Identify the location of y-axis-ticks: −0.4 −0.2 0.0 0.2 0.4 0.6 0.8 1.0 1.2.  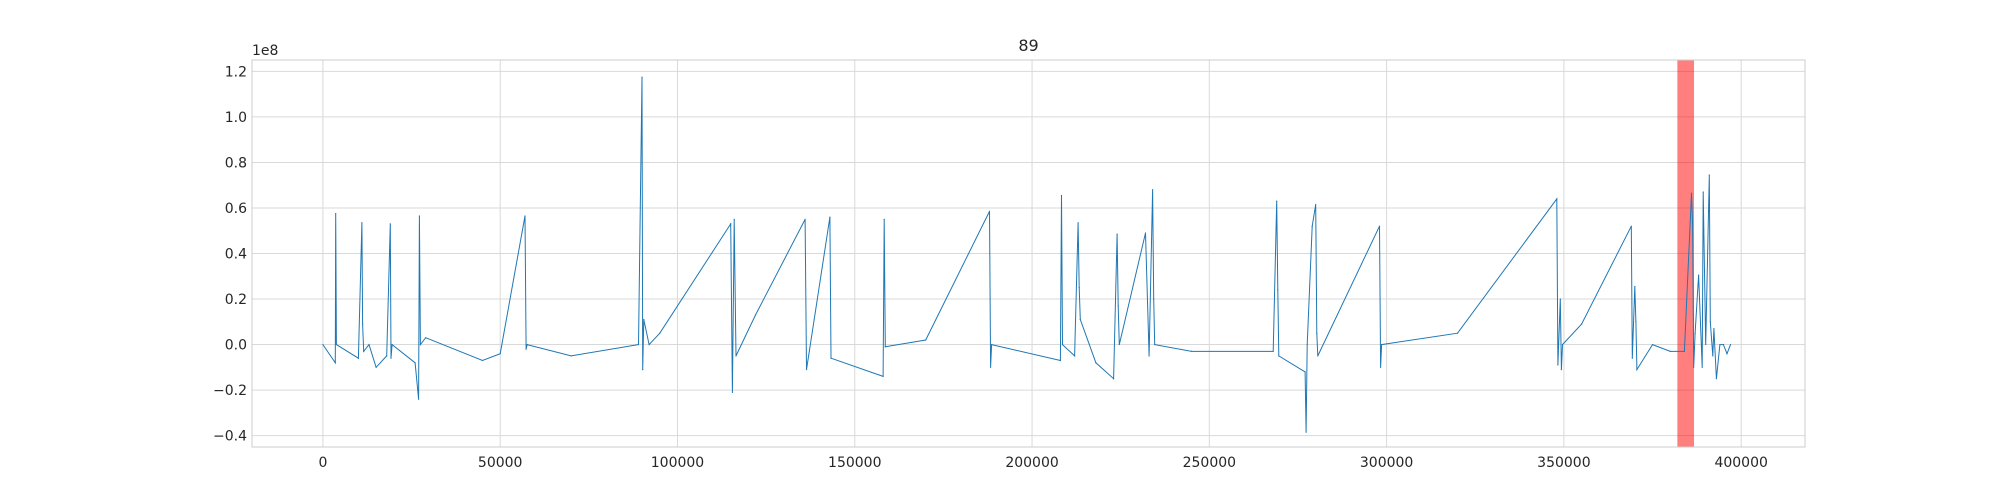
(230, 254).